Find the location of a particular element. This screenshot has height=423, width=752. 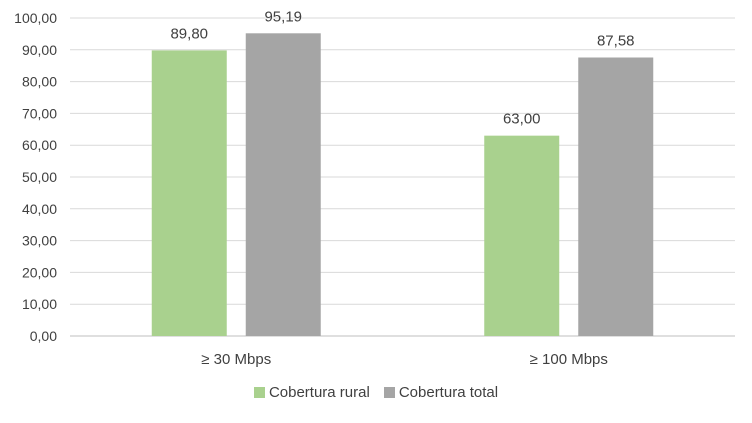

y-tick-label: 80,00 is located at coordinates (39, 82).